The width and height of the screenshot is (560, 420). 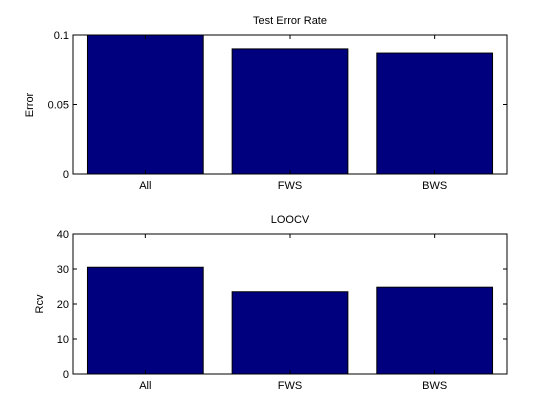 What do you see at coordinates (30, 104) in the screenshot?
I see `y-axis-label: Error` at bounding box center [30, 104].